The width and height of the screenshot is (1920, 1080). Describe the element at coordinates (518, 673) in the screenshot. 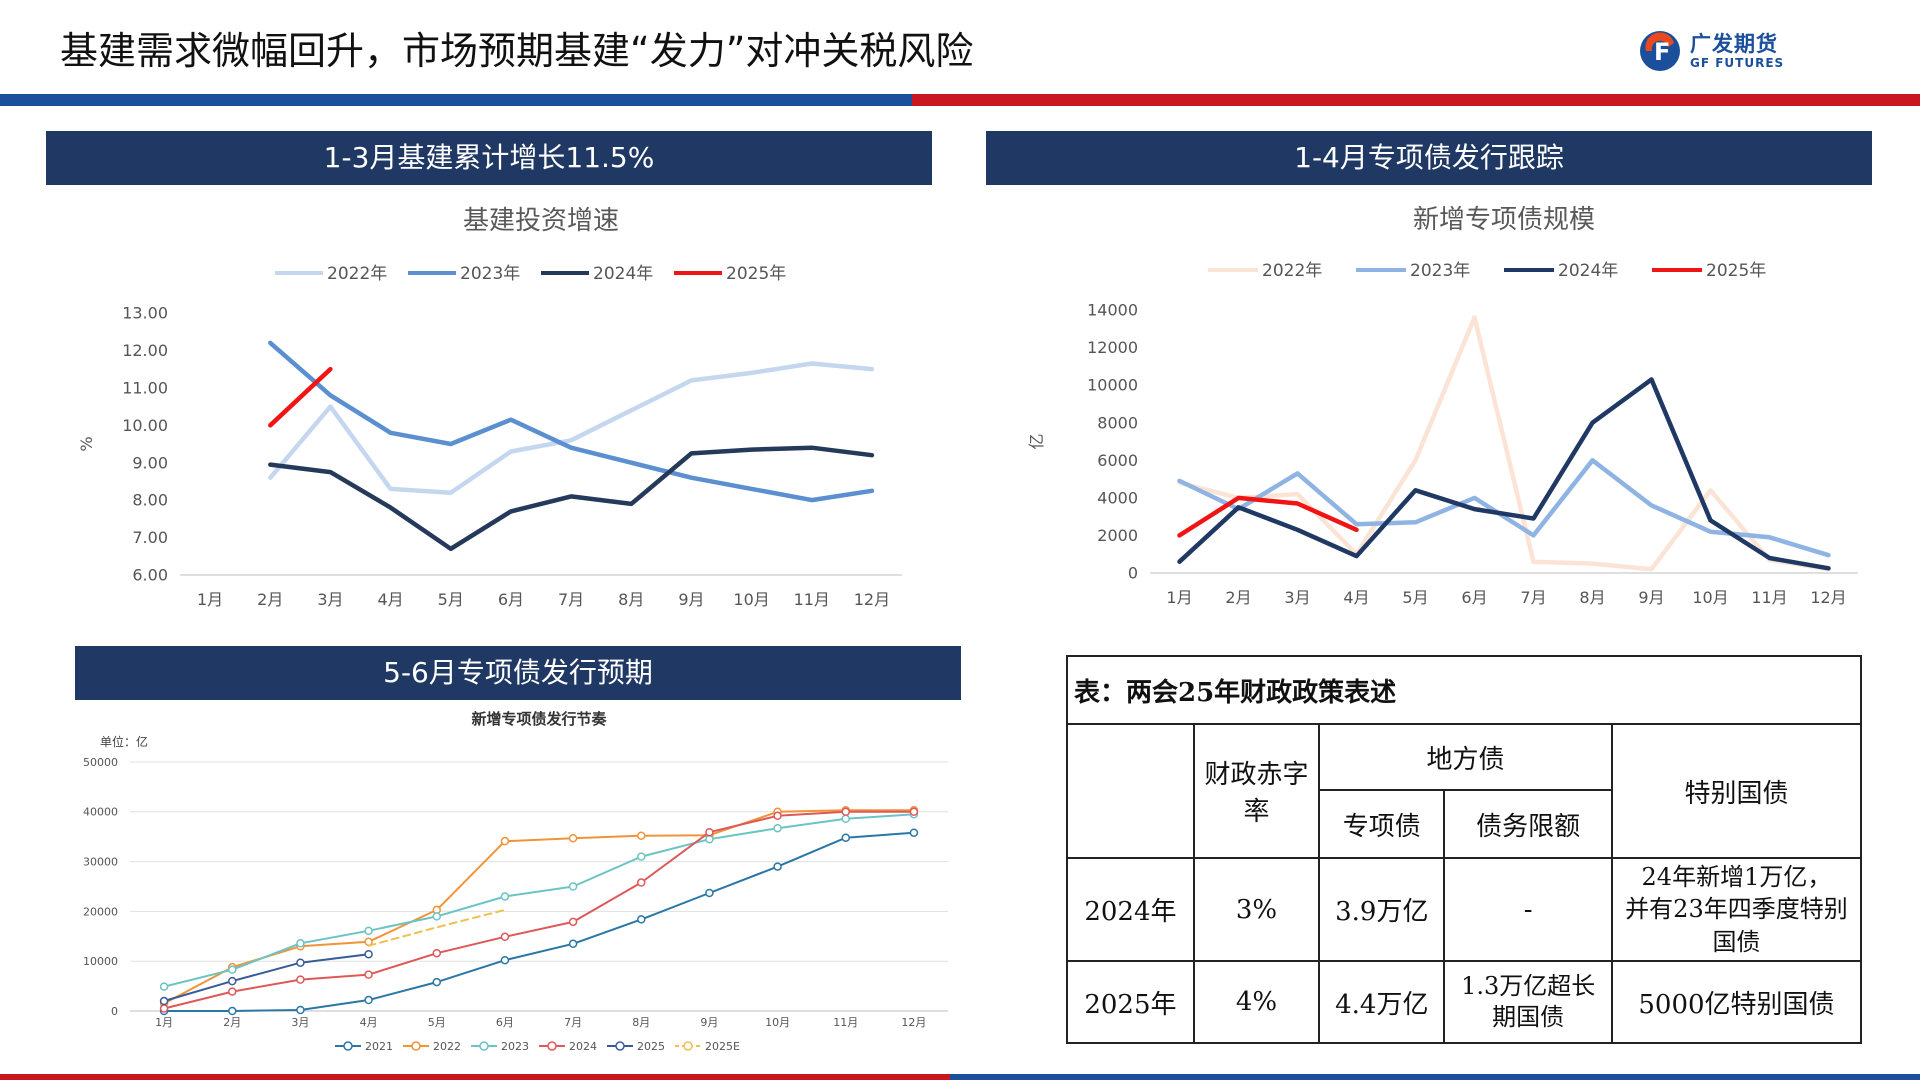

I see `panel-header-bond-forecast: 5-6月专项债发行预期` at that location.